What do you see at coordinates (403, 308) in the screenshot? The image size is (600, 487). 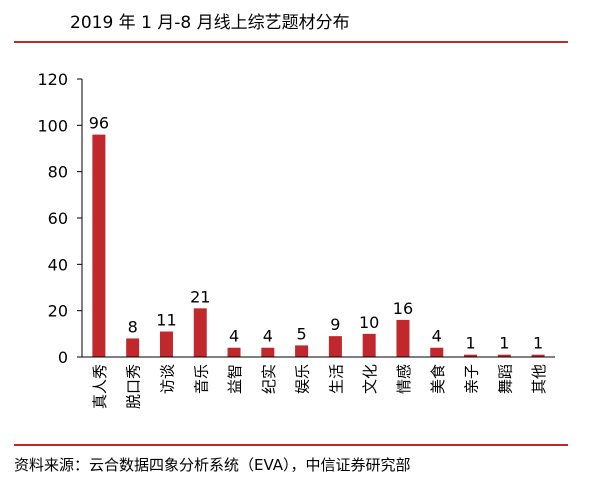 I see `data-label: 16` at bounding box center [403, 308].